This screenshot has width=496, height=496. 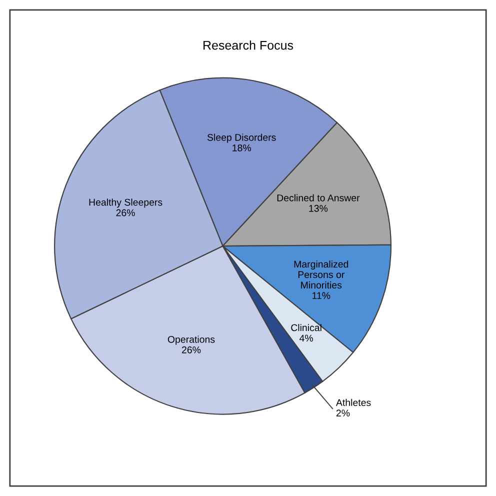 What do you see at coordinates (191, 340) in the screenshot?
I see `slice-label: Operations` at bounding box center [191, 340].